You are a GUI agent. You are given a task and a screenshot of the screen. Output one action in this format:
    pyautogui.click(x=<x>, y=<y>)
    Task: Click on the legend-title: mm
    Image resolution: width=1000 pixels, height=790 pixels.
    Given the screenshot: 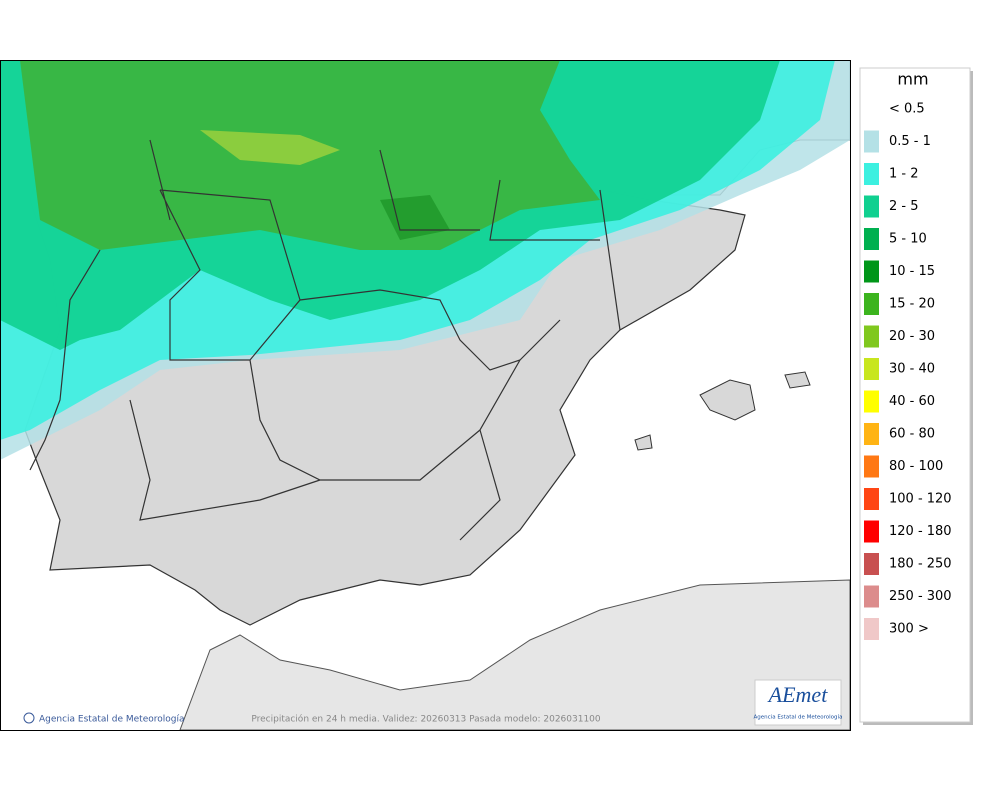 What is the action you would take?
    pyautogui.click(x=912, y=79)
    